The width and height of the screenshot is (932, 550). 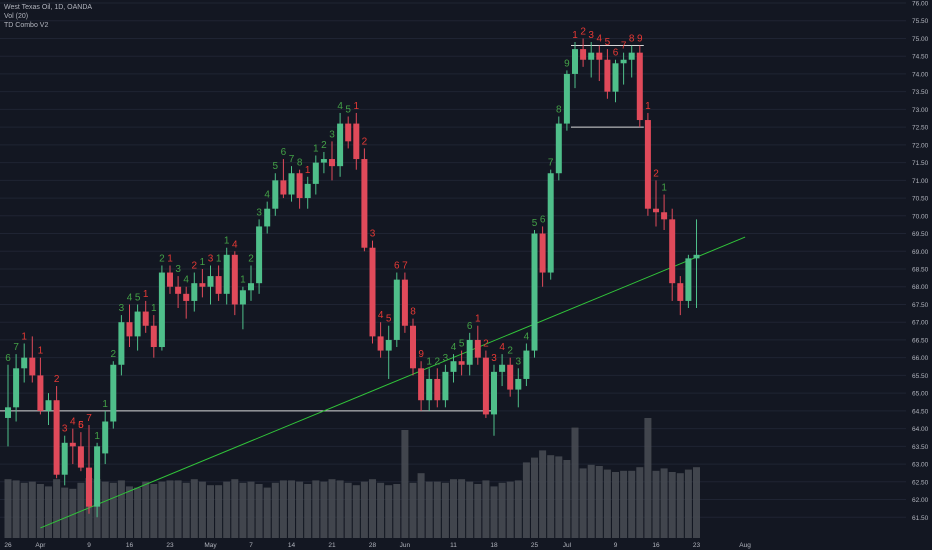 I want to click on td-combo-indicator-label: TD Combo V2, so click(x=26, y=25).